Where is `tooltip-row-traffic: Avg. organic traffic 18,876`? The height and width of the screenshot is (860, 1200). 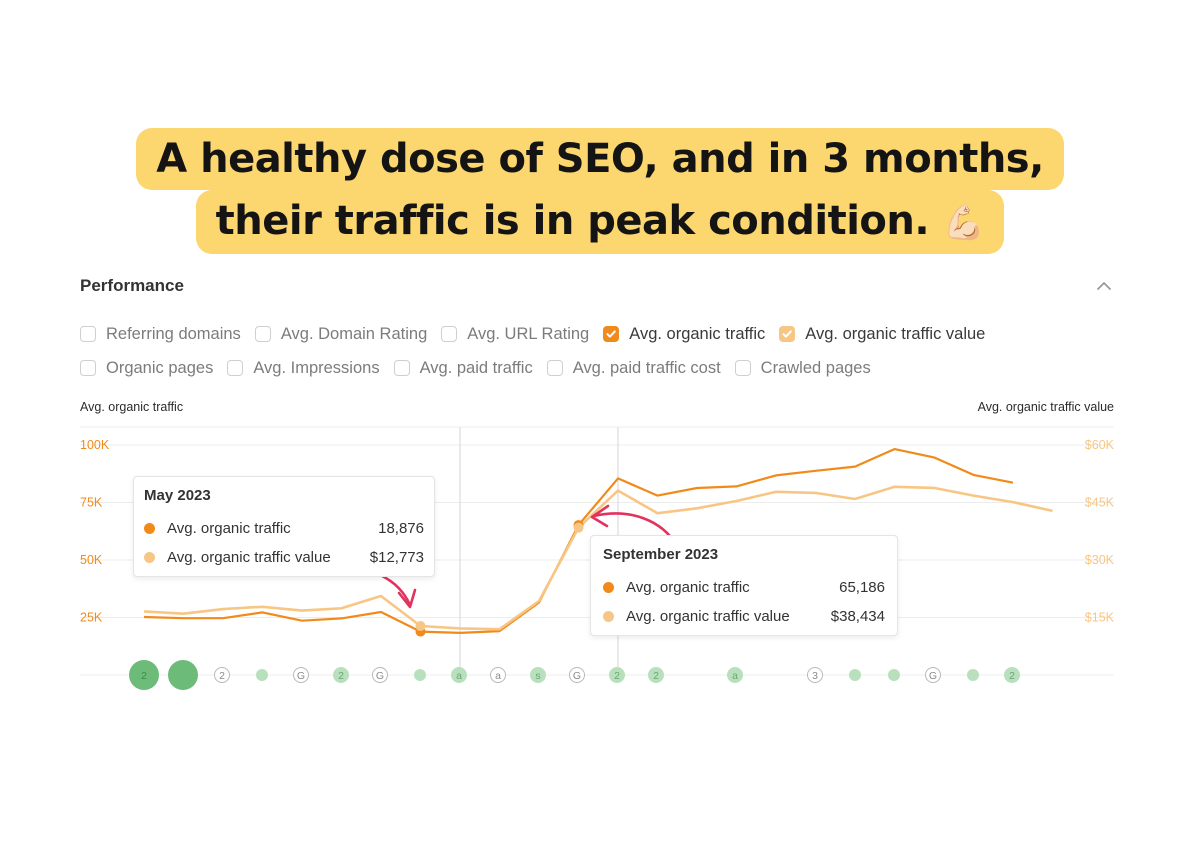 tooltip-row-traffic: Avg. organic traffic 18,876 is located at coordinates (284, 528).